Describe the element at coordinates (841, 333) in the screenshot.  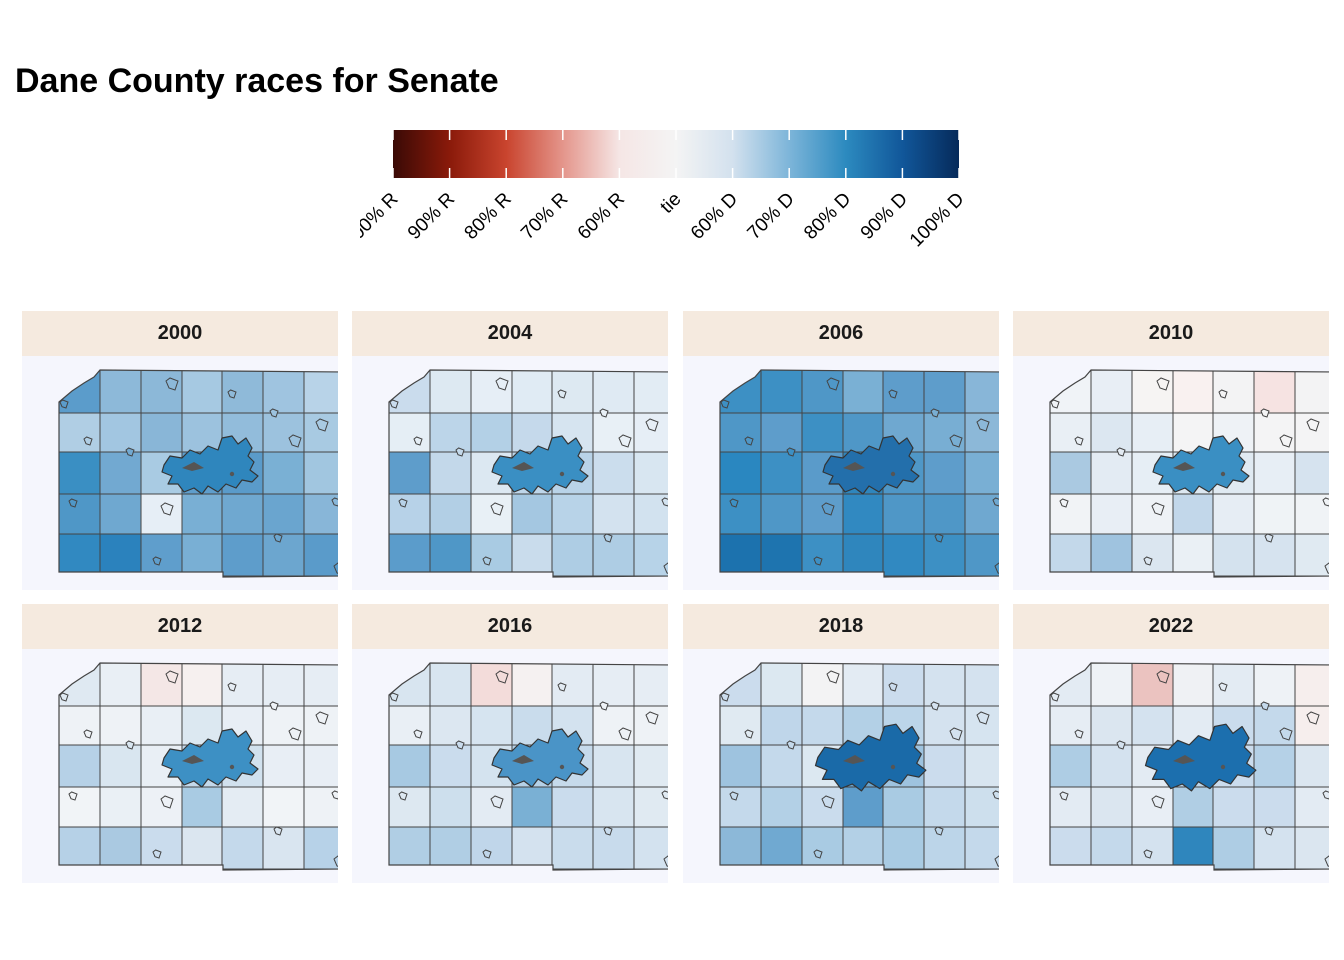
I see `panel-year-label: 2006` at that location.